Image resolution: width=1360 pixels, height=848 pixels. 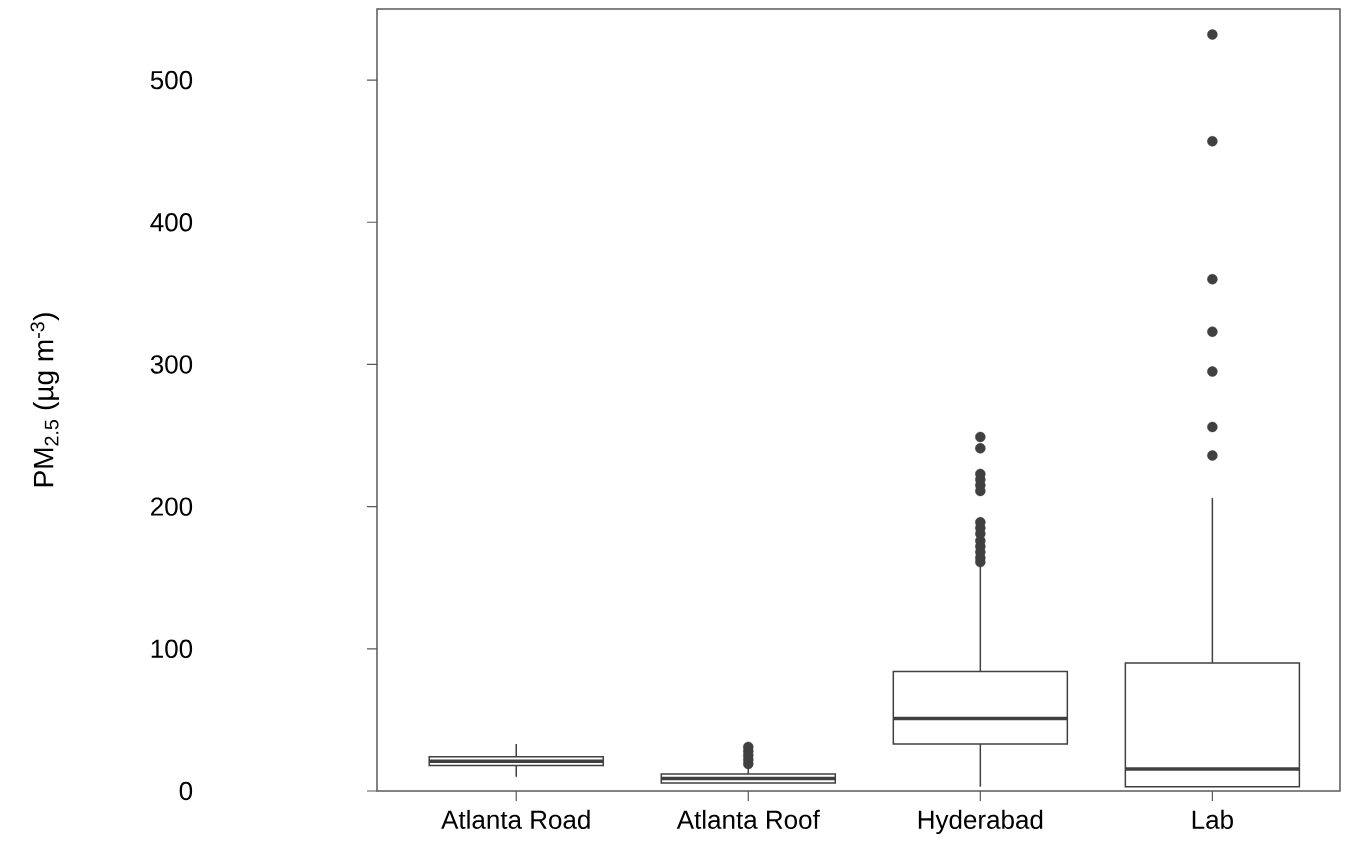 I want to click on x-tick-label: Atlanta Road, so click(x=515, y=819).